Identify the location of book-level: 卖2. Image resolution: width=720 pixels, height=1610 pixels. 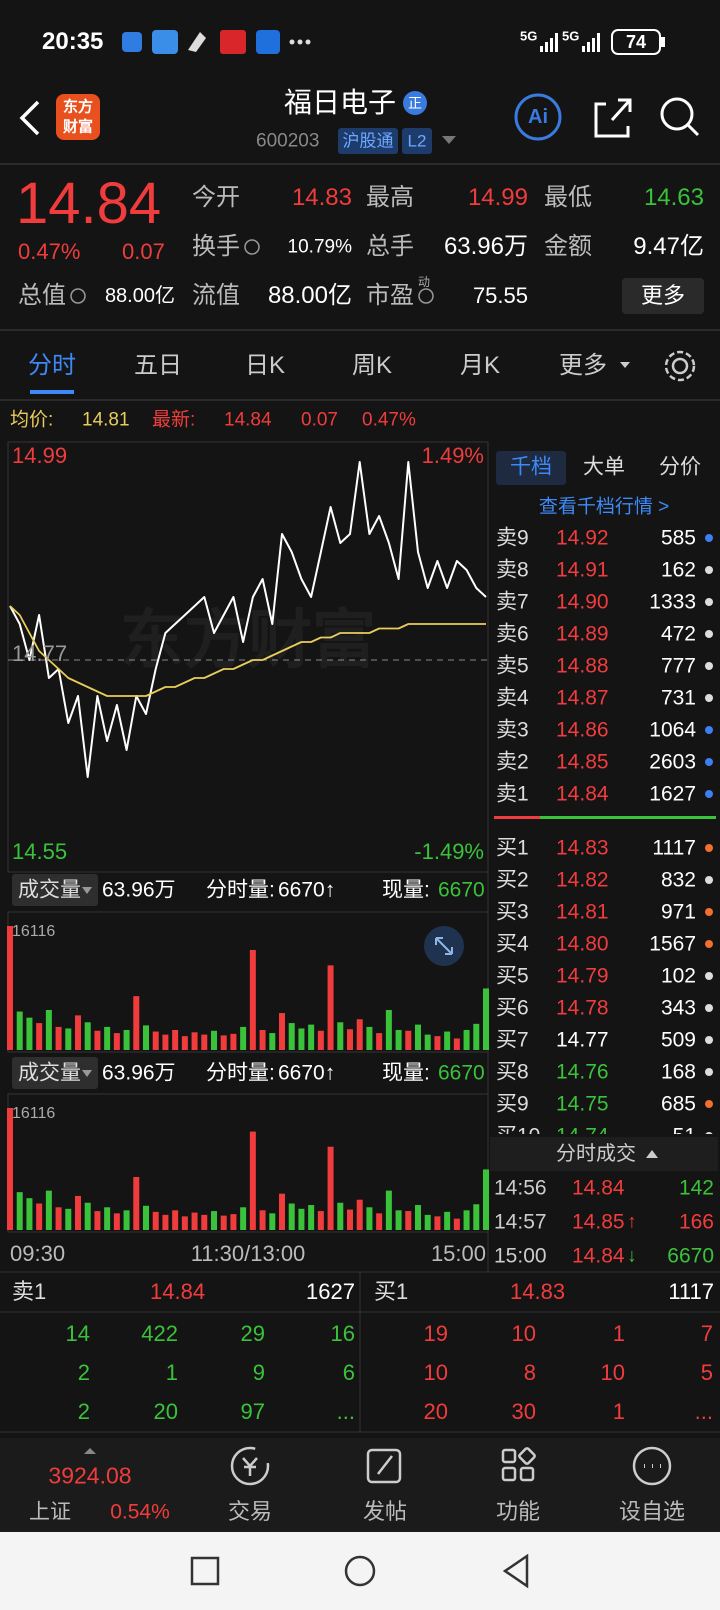
(512, 762).